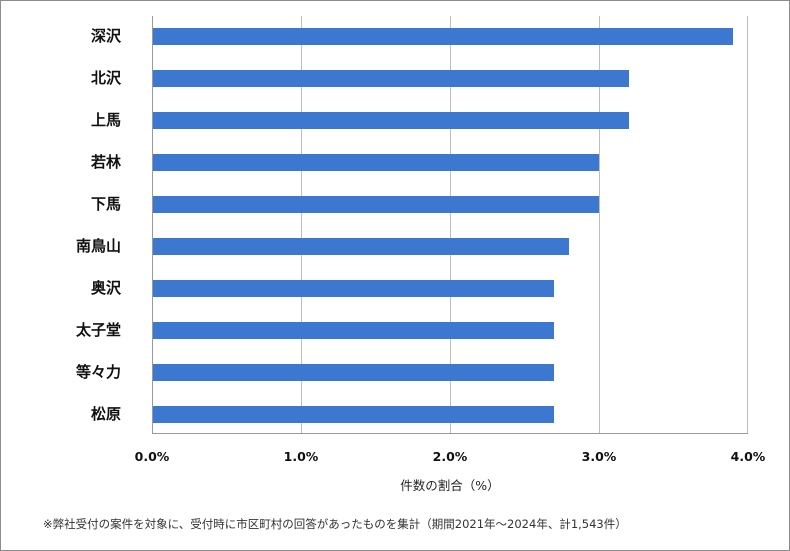  What do you see at coordinates (450, 456) in the screenshot?
I see `x-tick-label: 2.0%` at bounding box center [450, 456].